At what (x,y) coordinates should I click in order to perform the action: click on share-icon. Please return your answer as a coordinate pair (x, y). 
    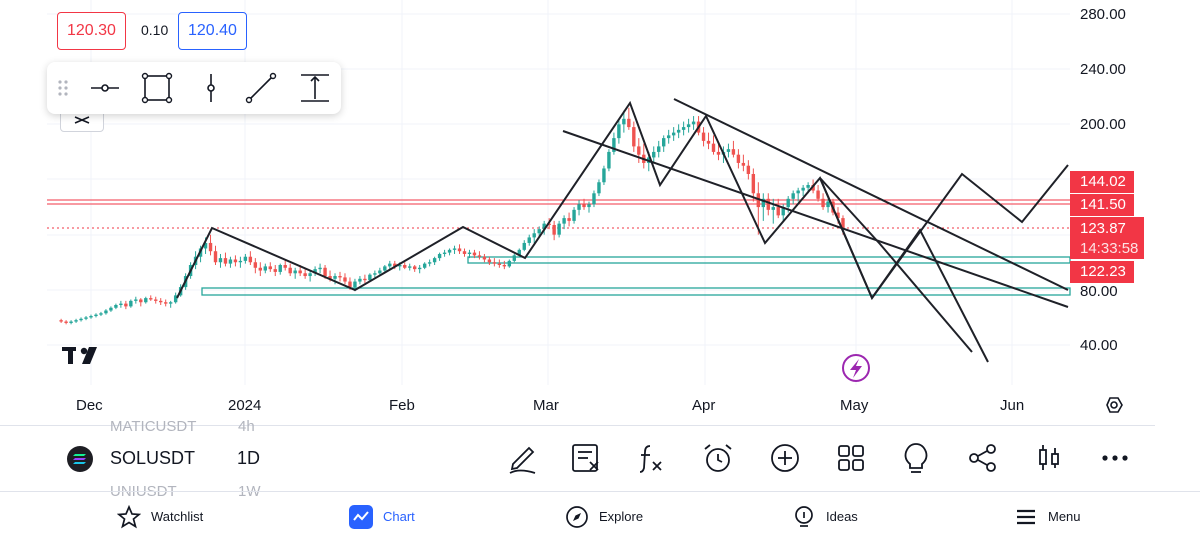
    Looking at the image, I should click on (983, 458).